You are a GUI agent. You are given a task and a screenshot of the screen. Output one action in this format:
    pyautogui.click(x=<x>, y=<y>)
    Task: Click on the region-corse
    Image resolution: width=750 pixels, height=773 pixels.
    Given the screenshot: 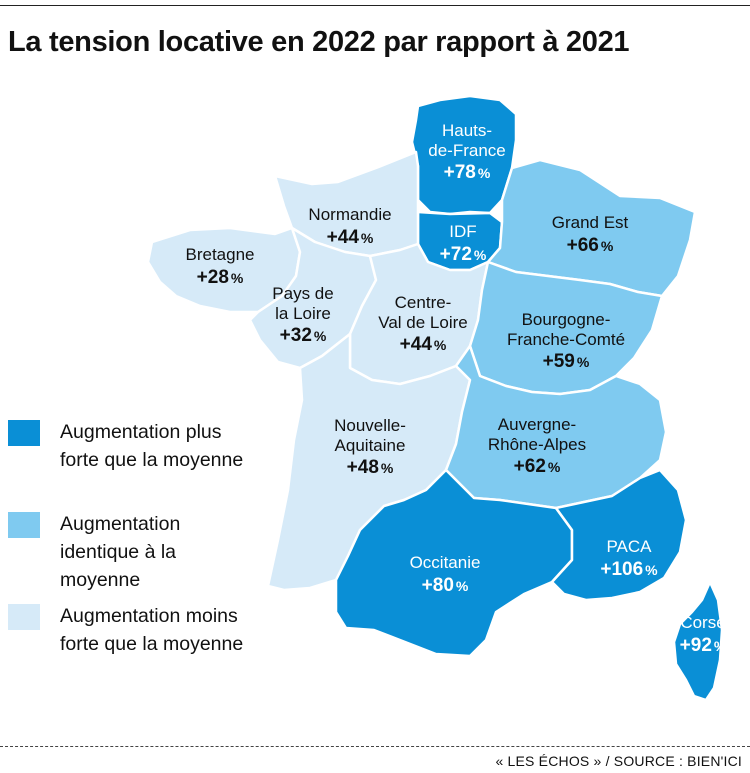 What is the action you would take?
    pyautogui.click(x=698, y=641)
    